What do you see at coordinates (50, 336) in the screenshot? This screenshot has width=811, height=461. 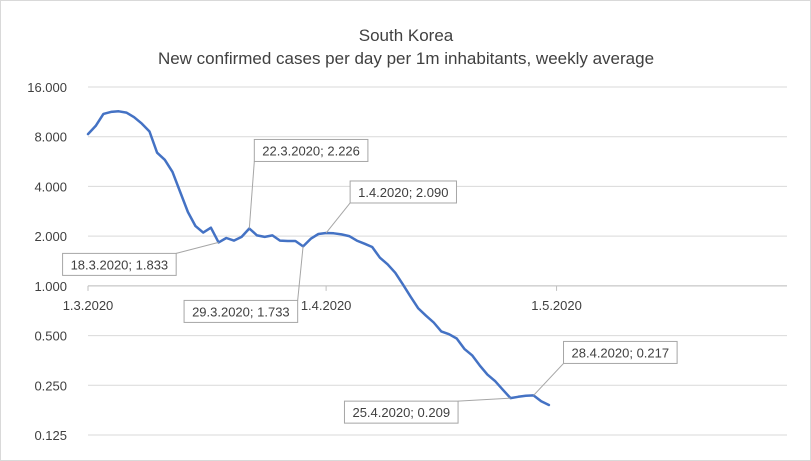 I see `y-tick-label: 0.500` at bounding box center [50, 336].